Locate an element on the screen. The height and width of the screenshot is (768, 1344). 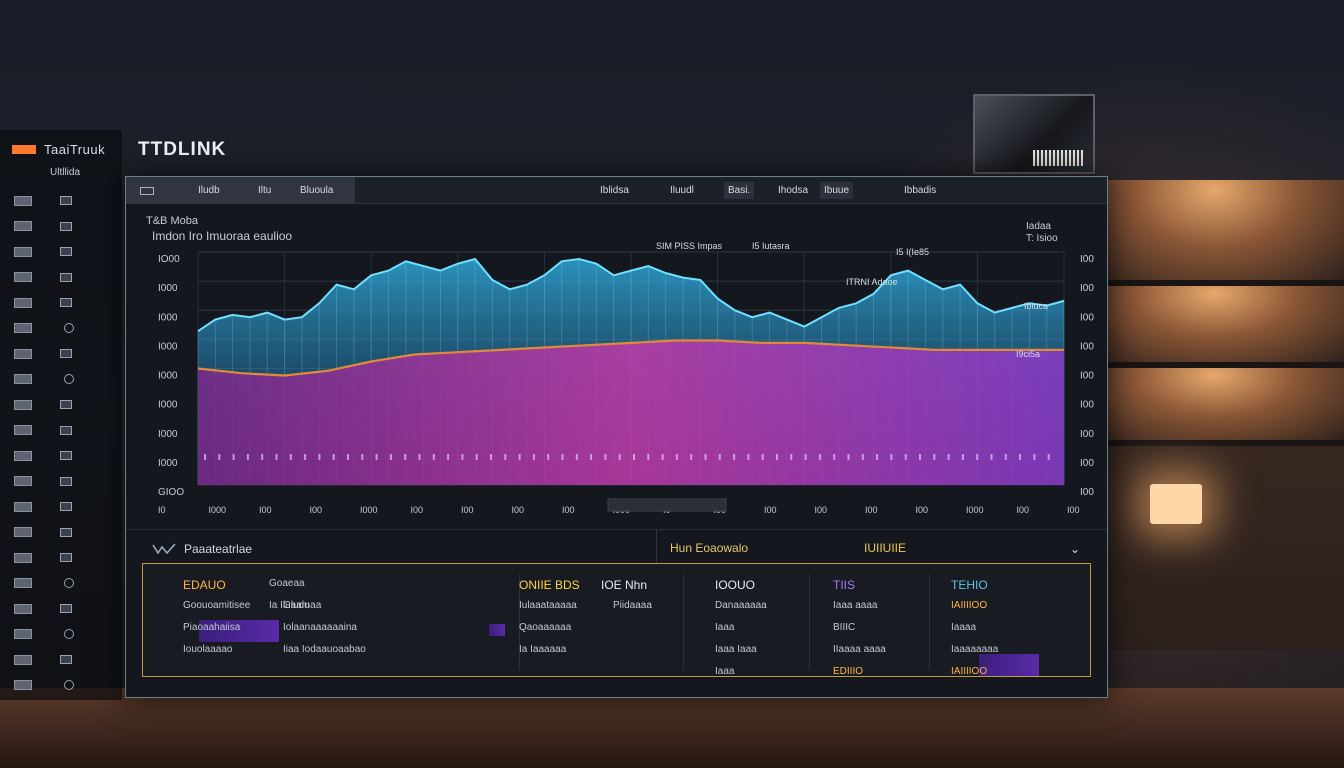
y-tick-left: GIOO is located at coordinates (171, 492).